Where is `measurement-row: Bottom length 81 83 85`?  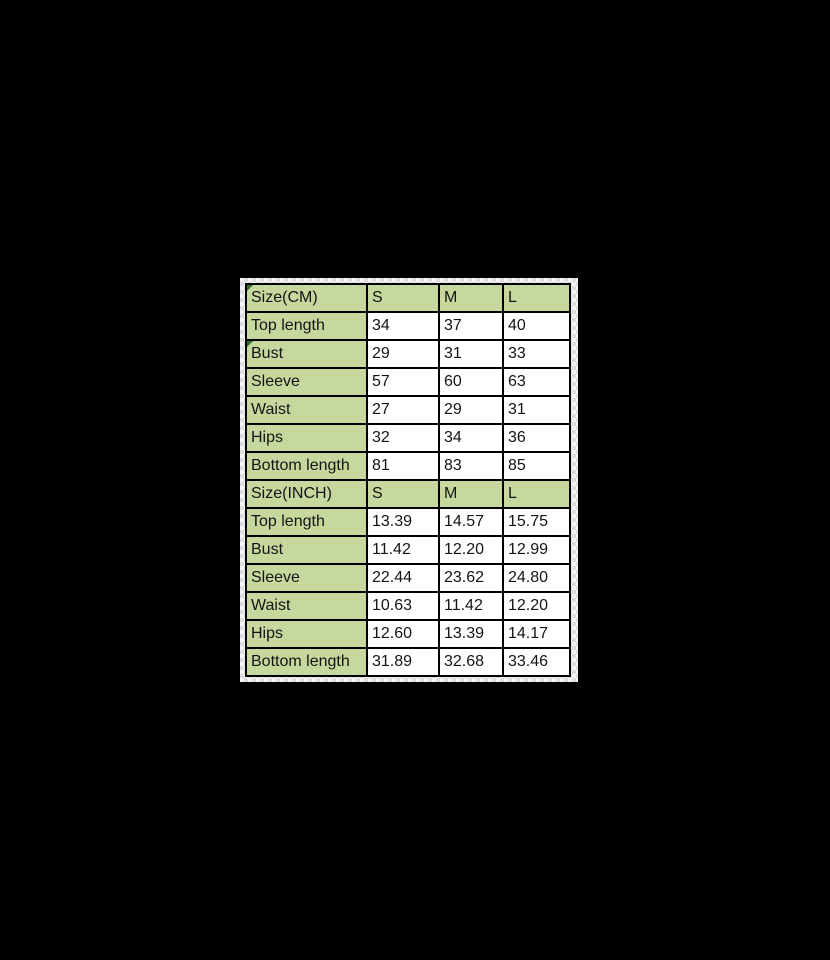
measurement-row: Bottom length 81 83 85 is located at coordinates (408, 466).